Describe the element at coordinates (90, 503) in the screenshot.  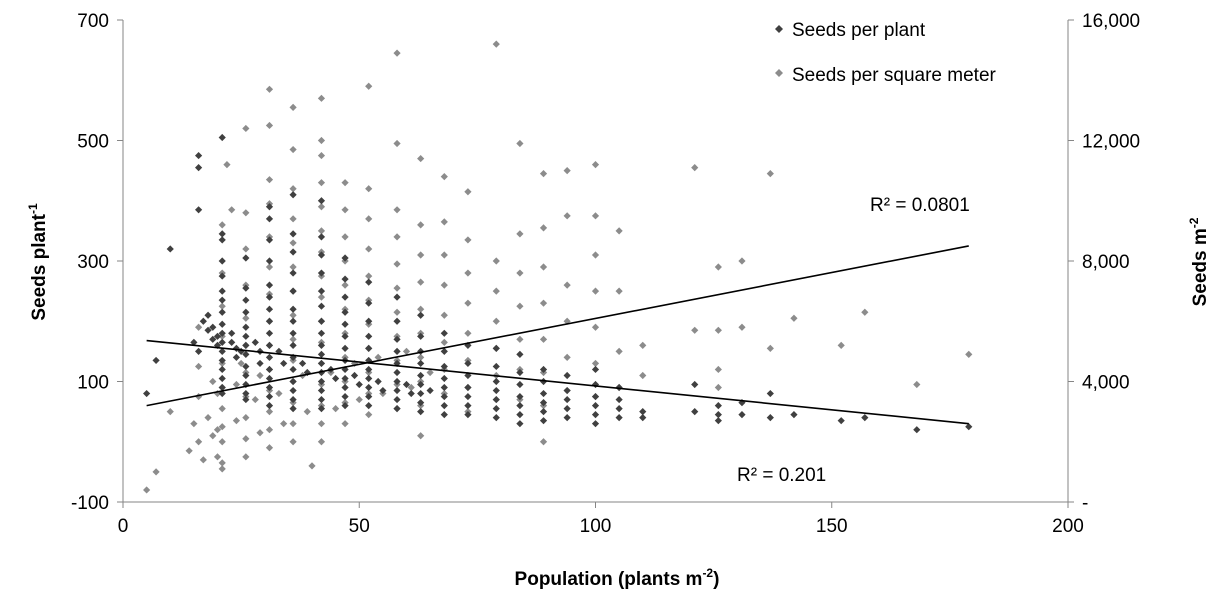
I see `y-tick-label: -100` at that location.